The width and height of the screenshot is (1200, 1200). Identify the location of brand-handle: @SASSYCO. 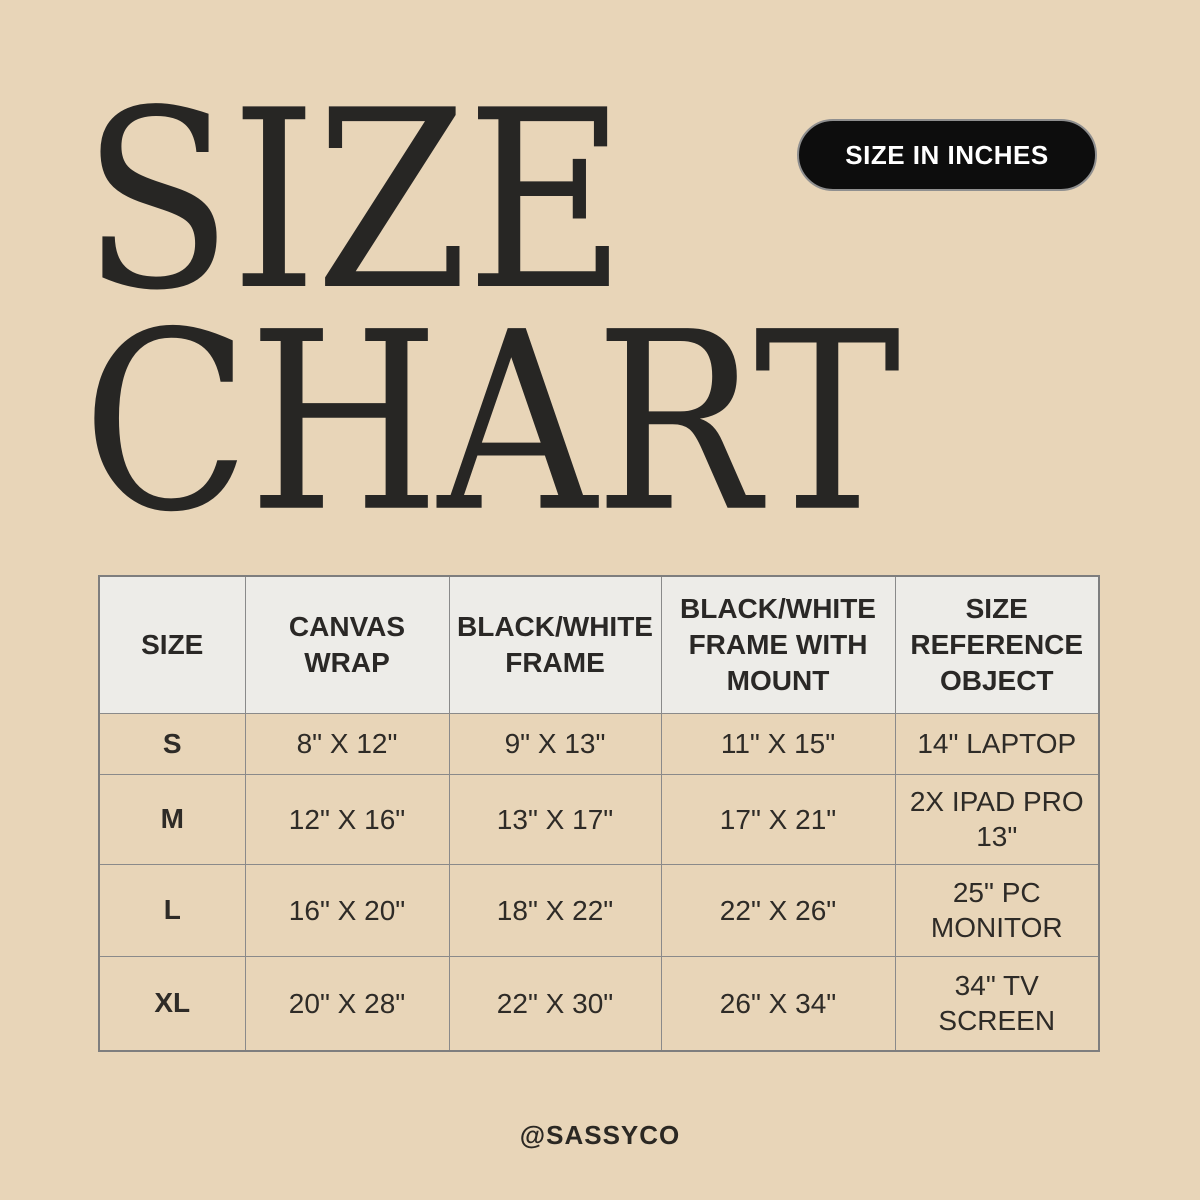
(600, 1135).